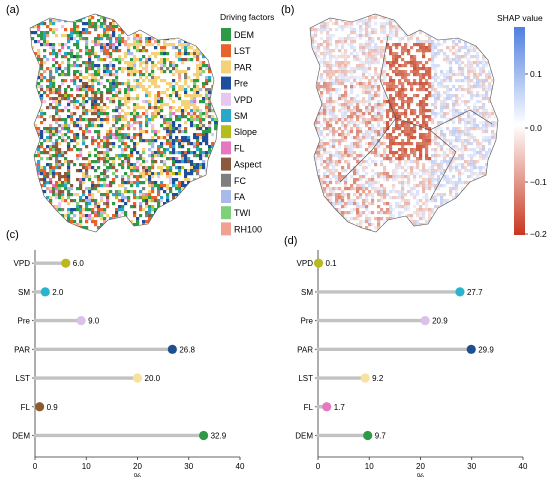 This screenshot has width=550, height=477. What do you see at coordinates (226, 229) in the screenshot?
I see `legend-swatch-rh100` at bounding box center [226, 229].